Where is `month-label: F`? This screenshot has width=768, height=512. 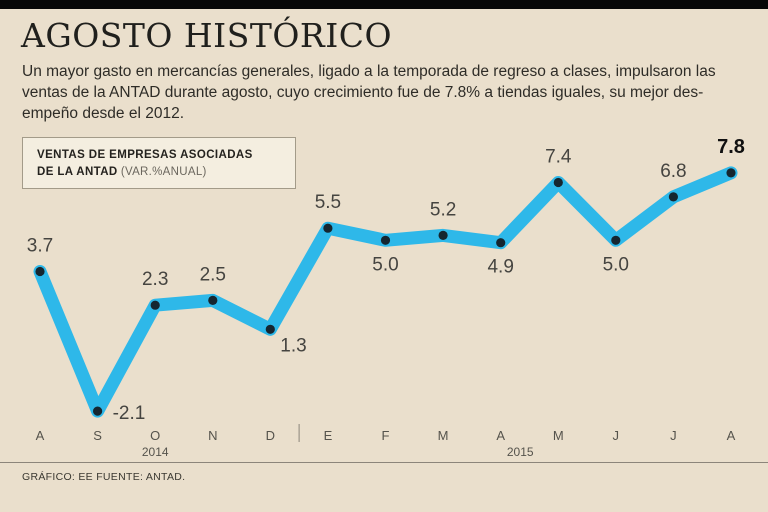
month-label: F is located at coordinates (386, 435).